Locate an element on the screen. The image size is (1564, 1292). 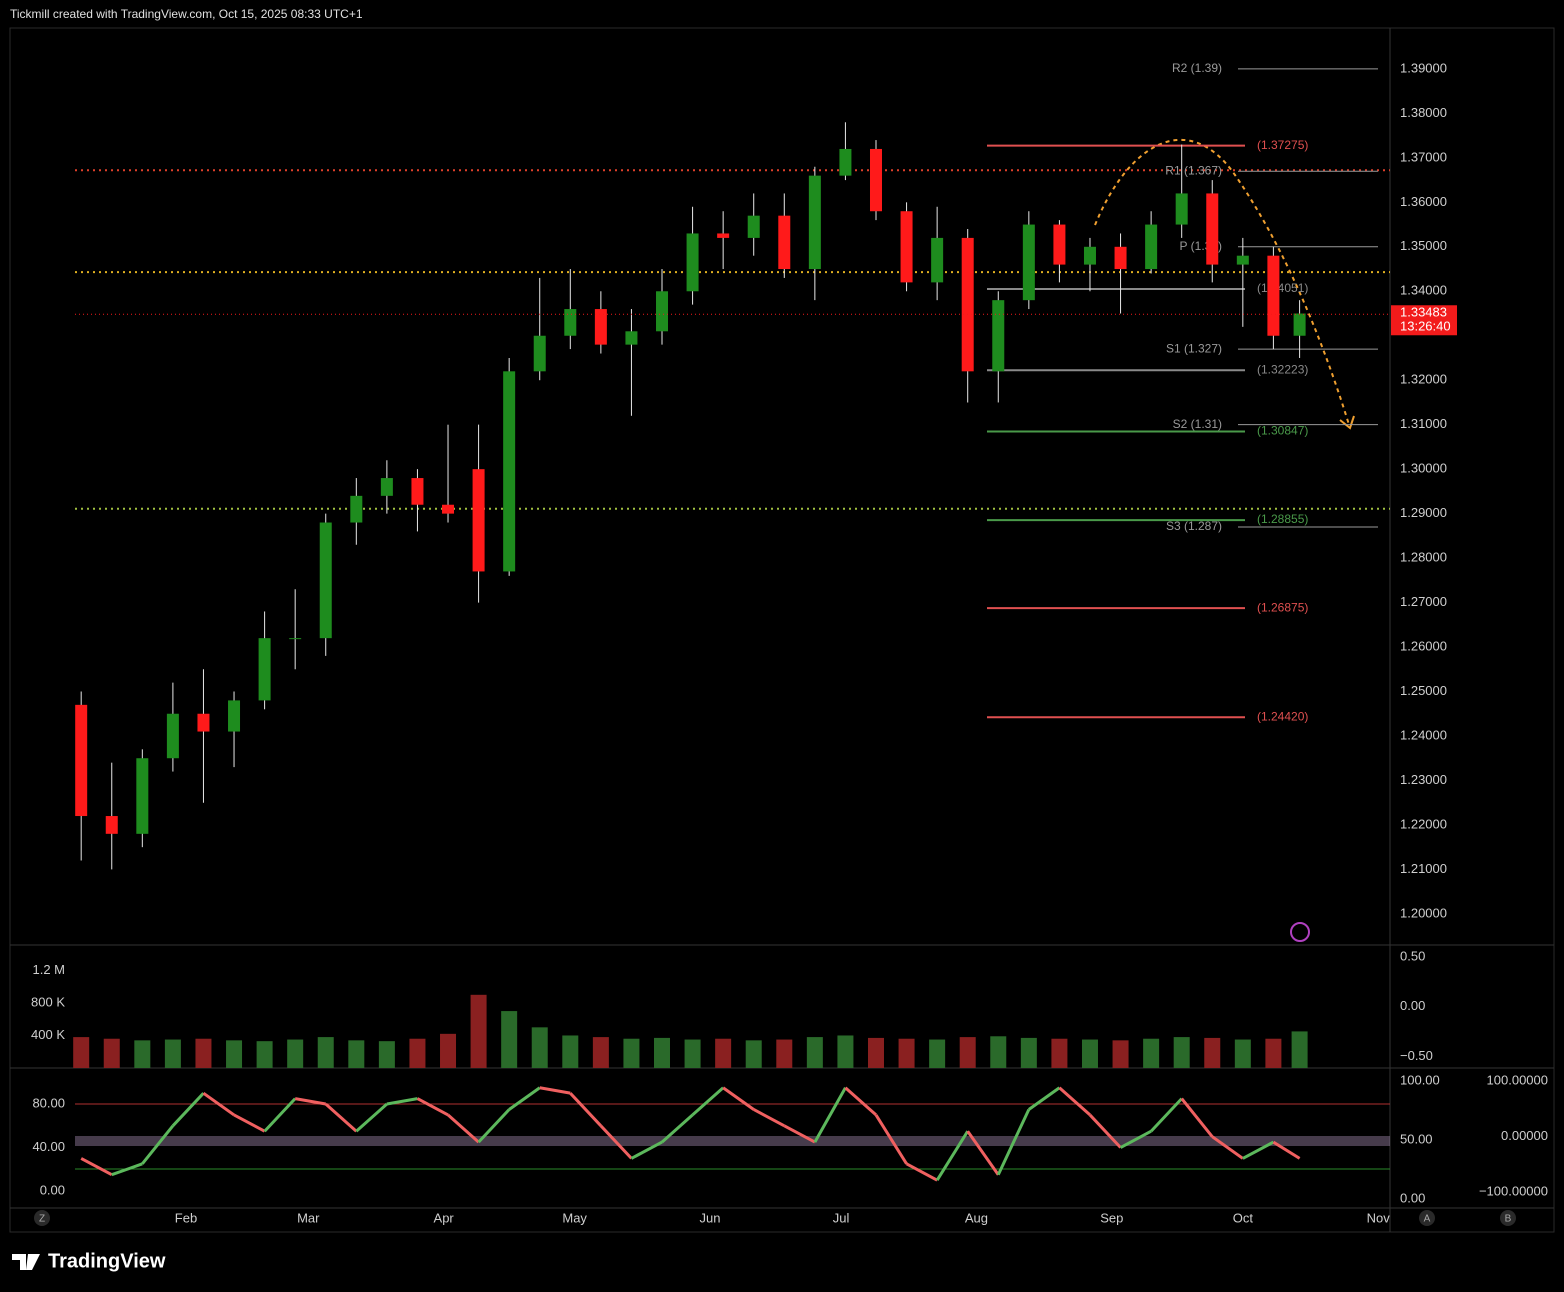
y-tick-label: 1.30000 is located at coordinates (1423, 468).